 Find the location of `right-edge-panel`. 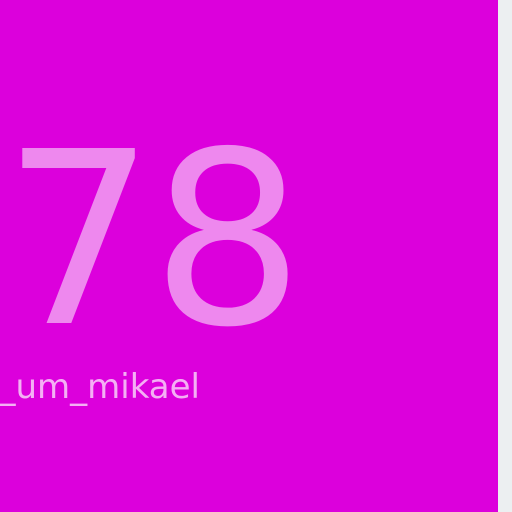

right-edge-panel is located at coordinates (505, 256).